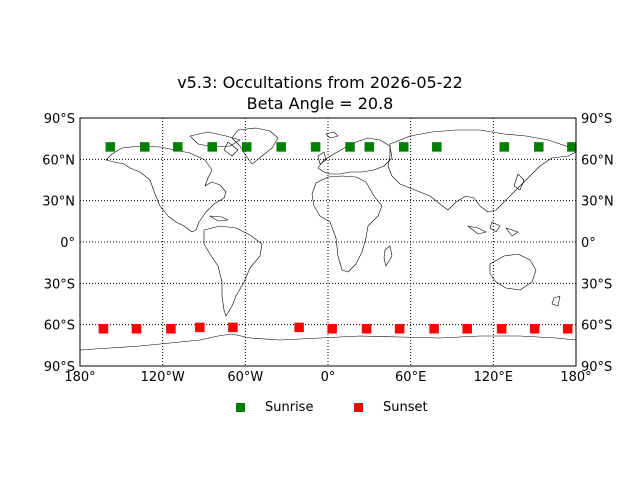 The image size is (640, 480). What do you see at coordinates (79, 377) in the screenshot?
I see `lon-tick-label-0: 180°` at bounding box center [79, 377].